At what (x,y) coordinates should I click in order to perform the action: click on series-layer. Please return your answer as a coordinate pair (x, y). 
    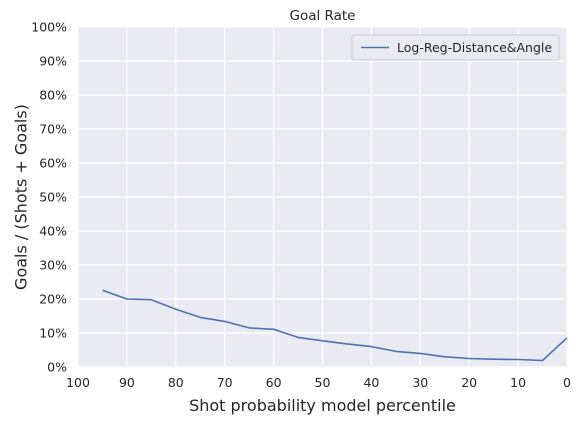
    Looking at the image, I should click on (335, 325).